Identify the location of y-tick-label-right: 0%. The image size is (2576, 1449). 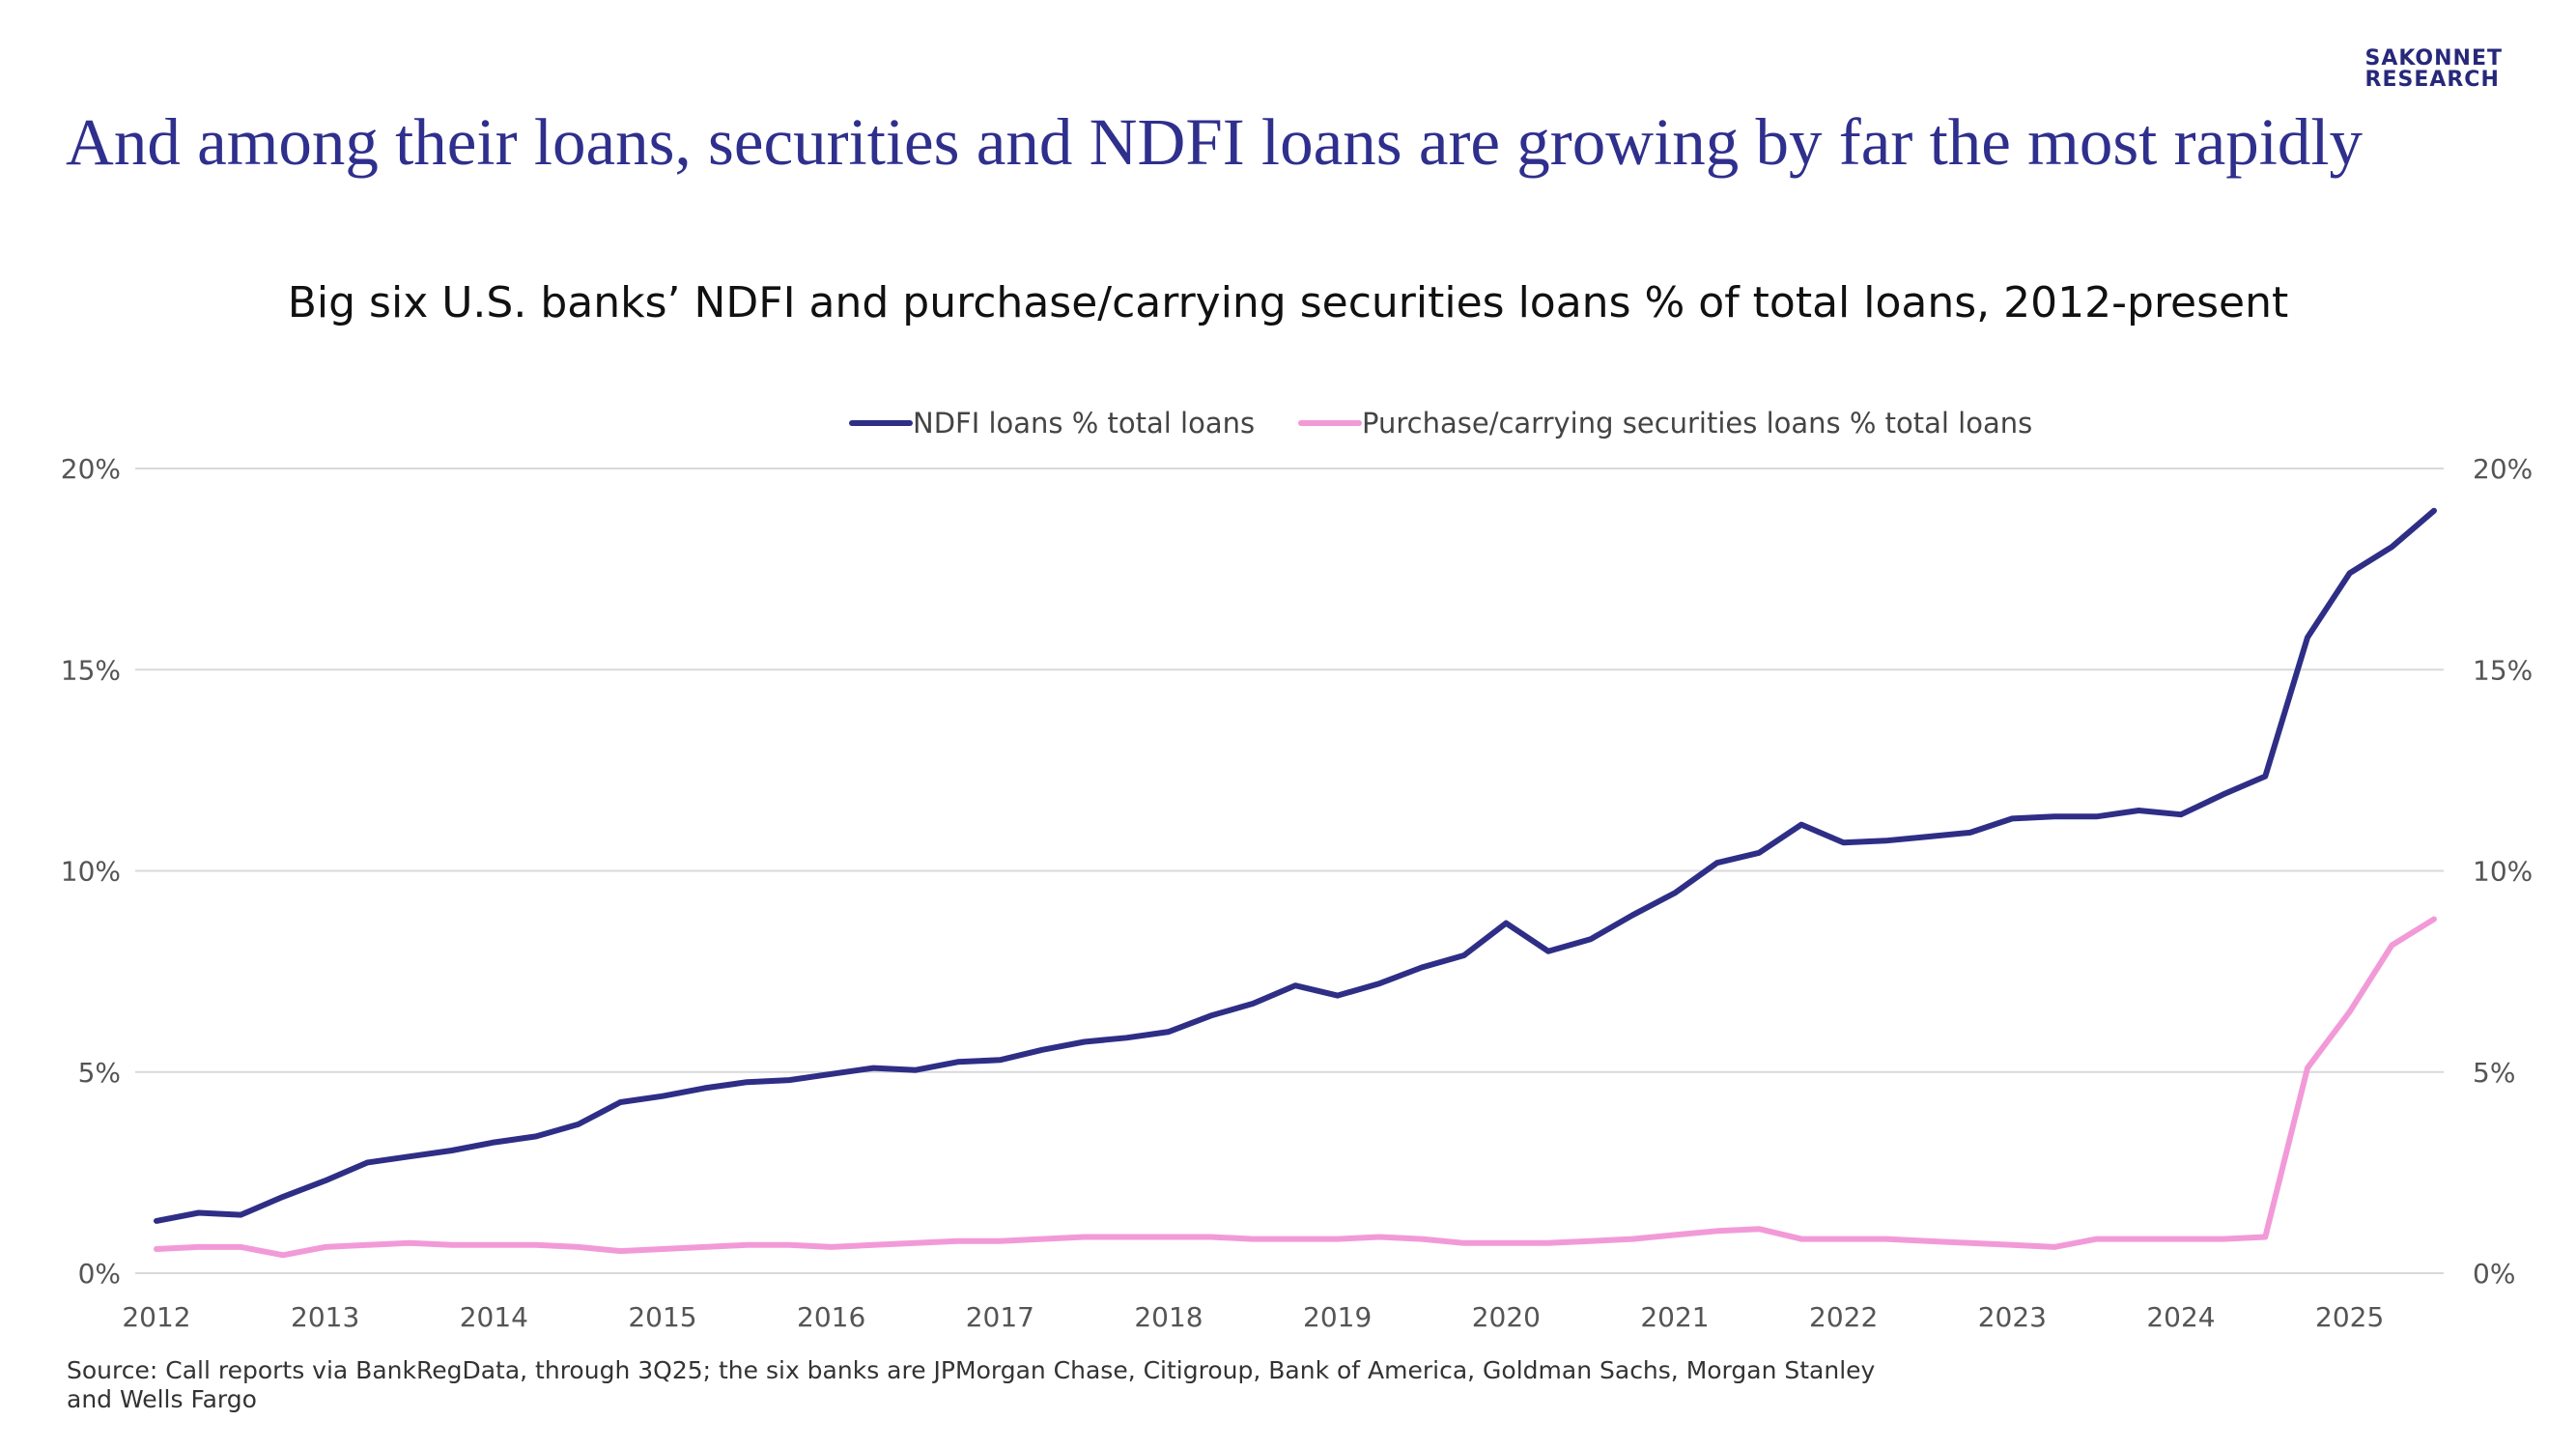
(2494, 1274).